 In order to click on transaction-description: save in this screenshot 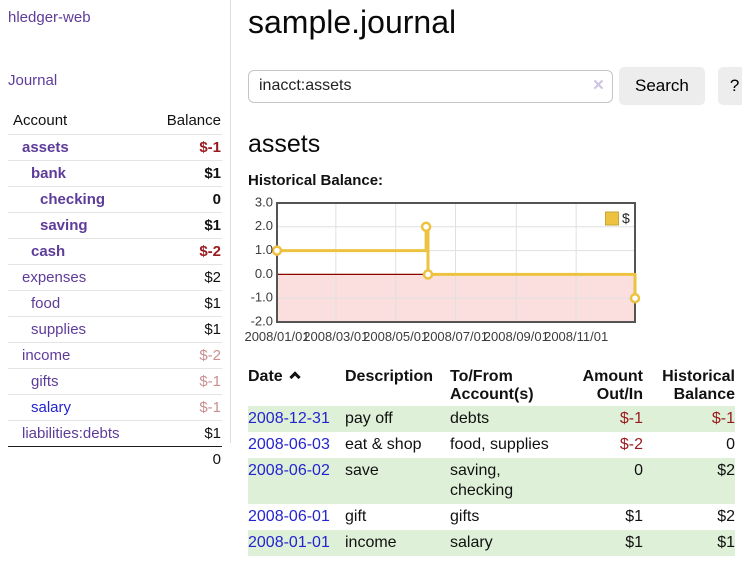, I will do `click(397, 481)`.